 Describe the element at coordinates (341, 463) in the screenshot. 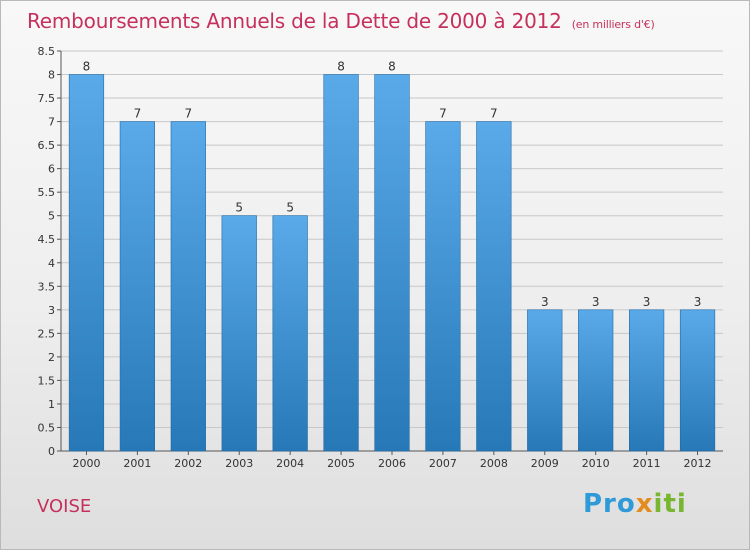

I see `x-tick-label: 2005` at that location.